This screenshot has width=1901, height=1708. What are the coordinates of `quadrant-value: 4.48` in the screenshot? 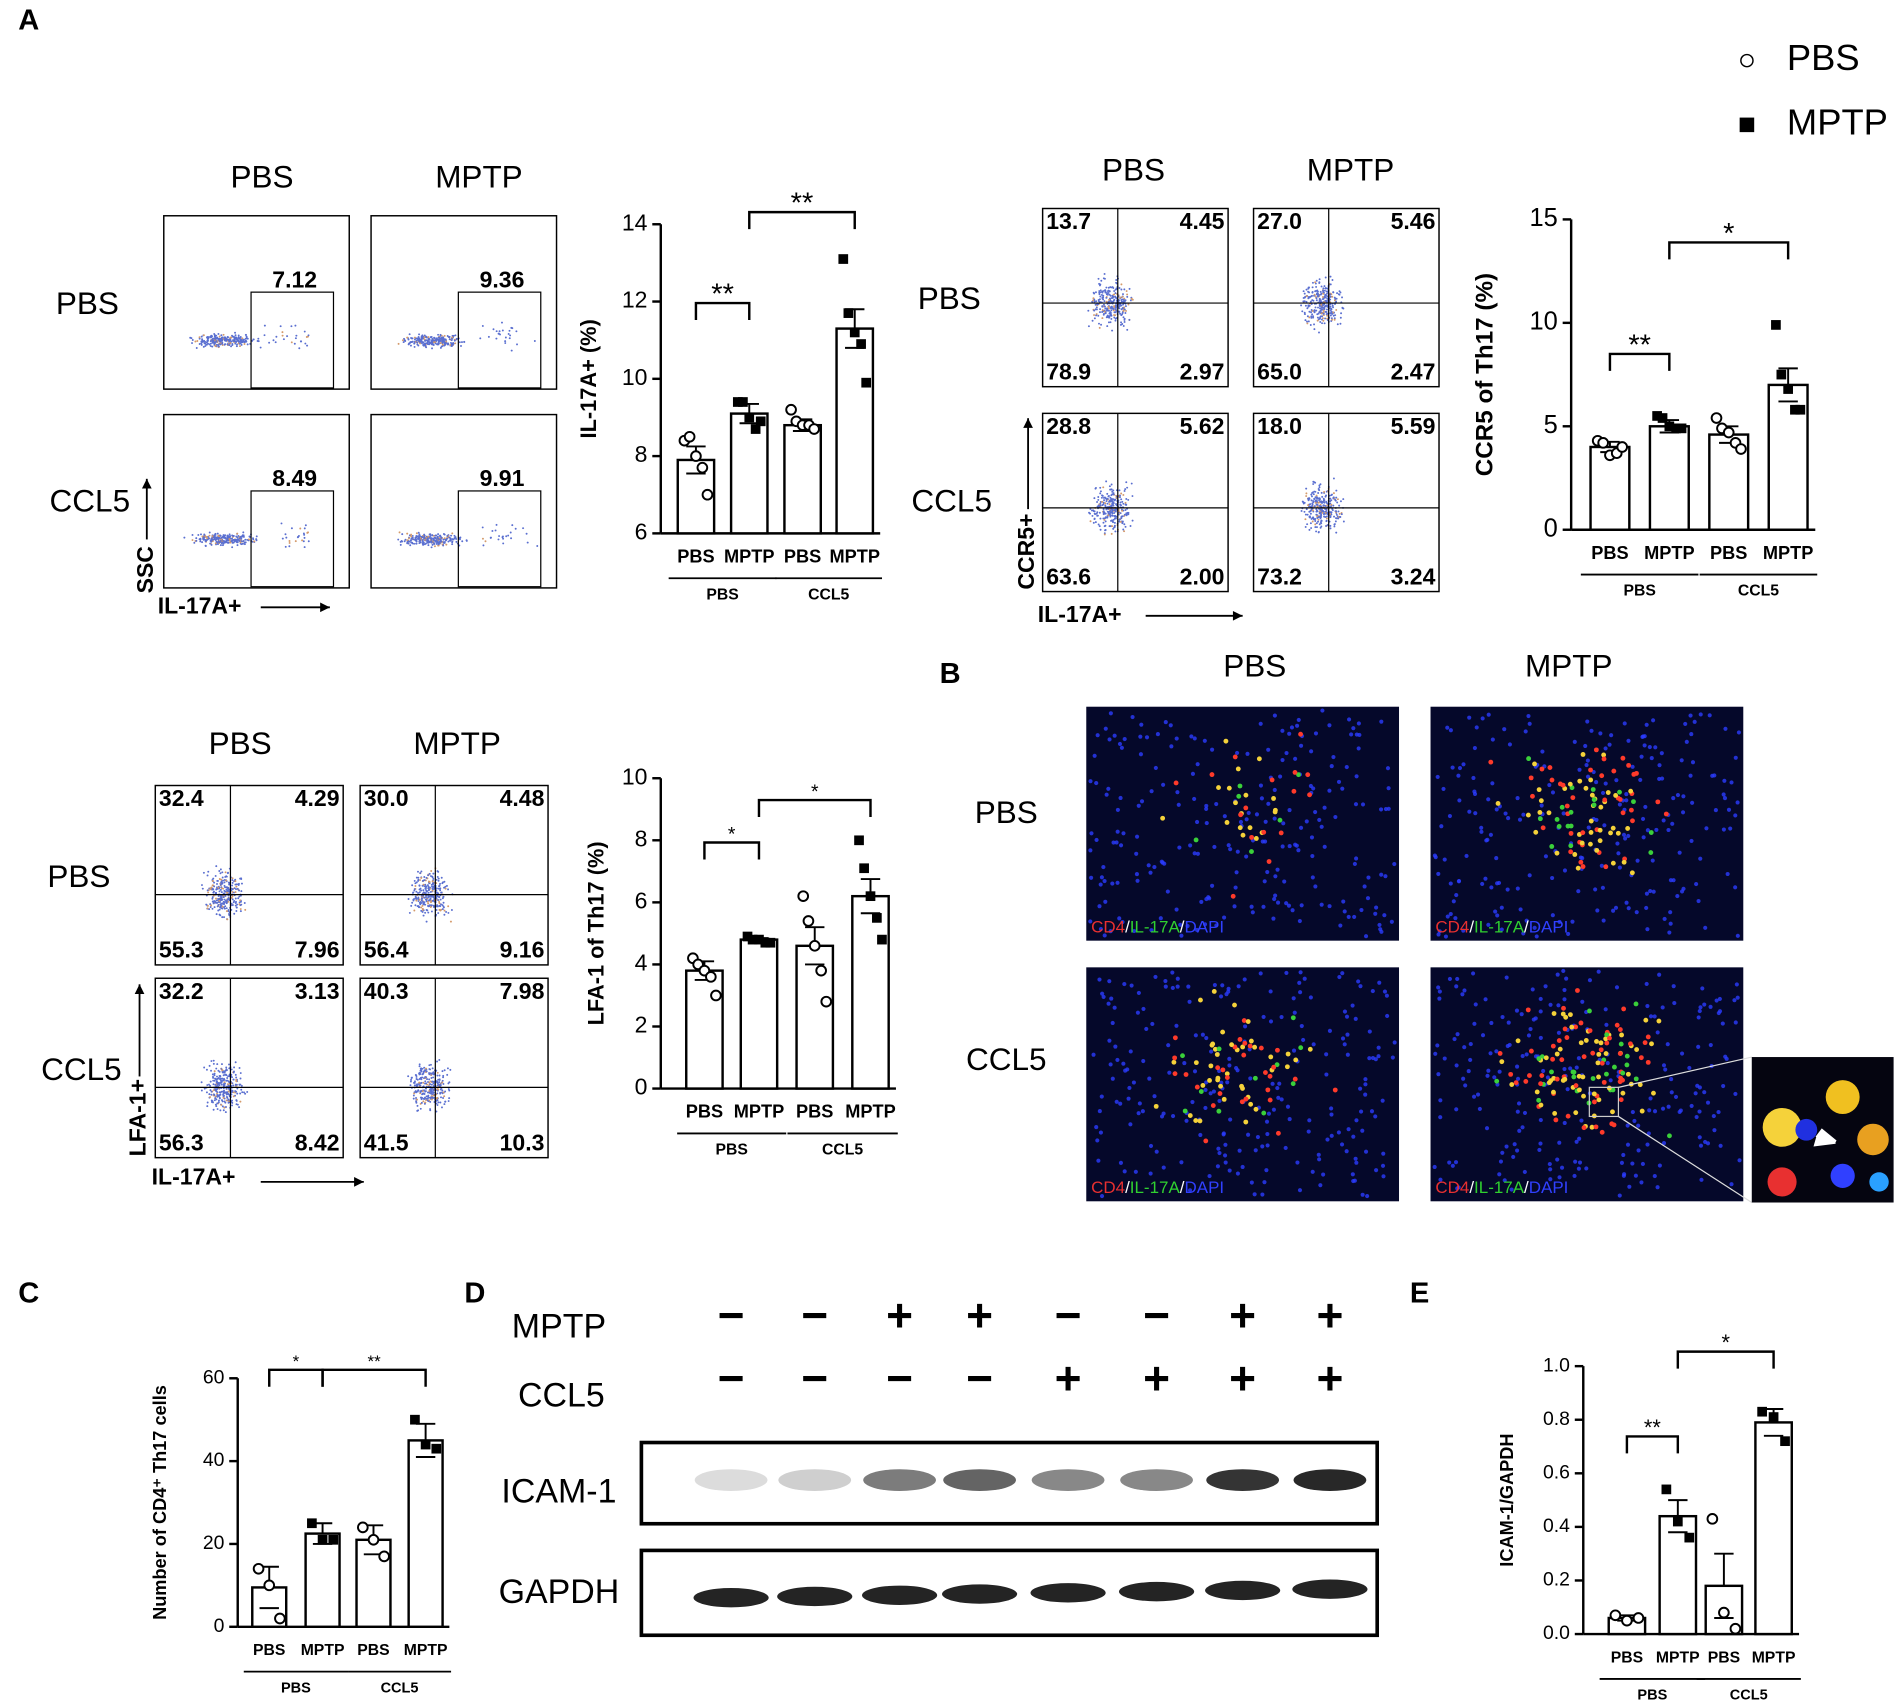 It's located at (522, 798).